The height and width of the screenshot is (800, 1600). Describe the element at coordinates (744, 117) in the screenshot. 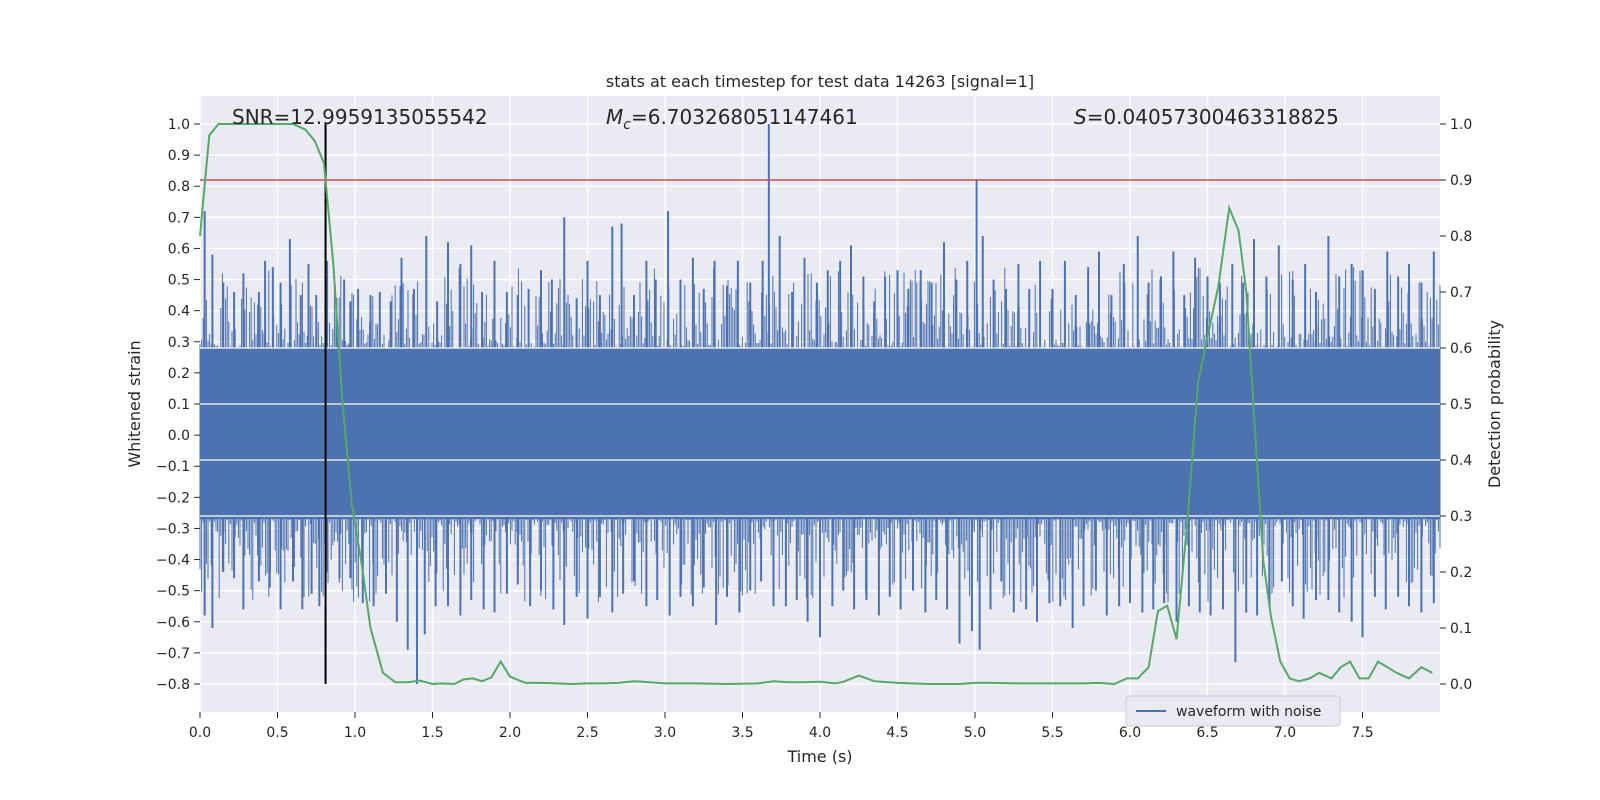

I see `chirp-mass-value: =6.703268051147461` at that location.